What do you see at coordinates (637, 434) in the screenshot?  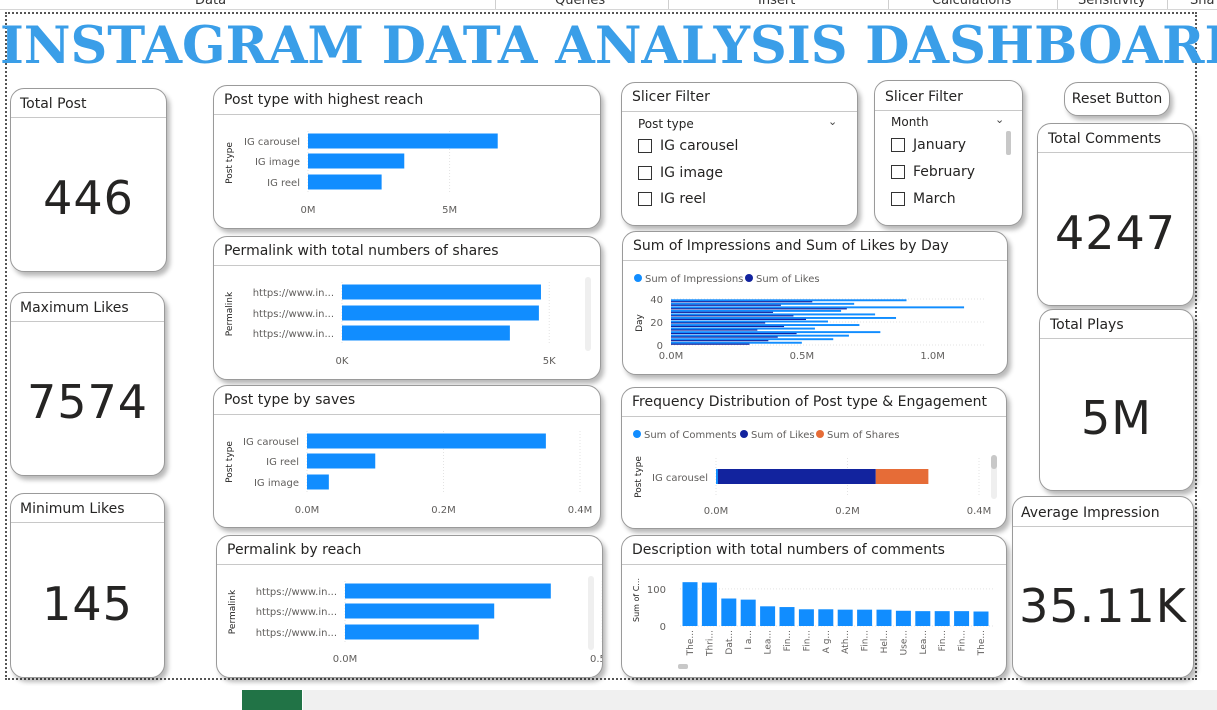 I see `legend-marker` at bounding box center [637, 434].